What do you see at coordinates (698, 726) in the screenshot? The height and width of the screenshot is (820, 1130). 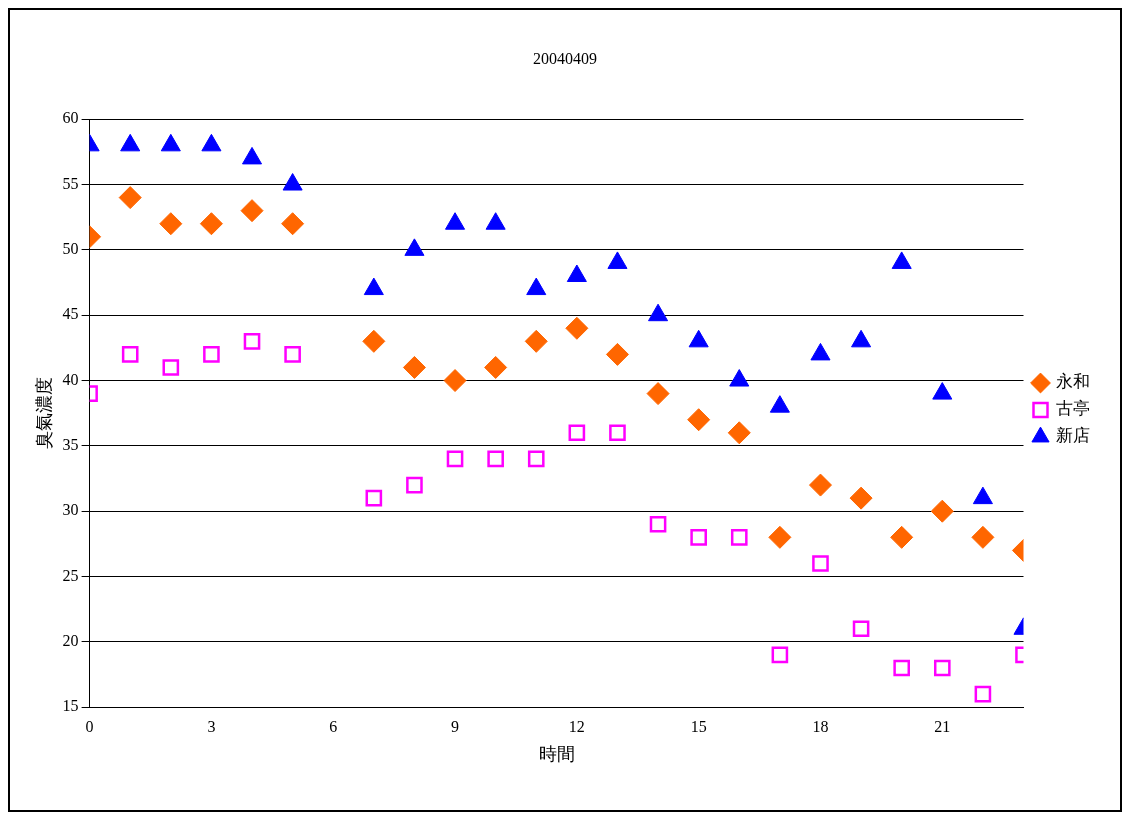 I see `x-tick-label: 15` at bounding box center [698, 726].